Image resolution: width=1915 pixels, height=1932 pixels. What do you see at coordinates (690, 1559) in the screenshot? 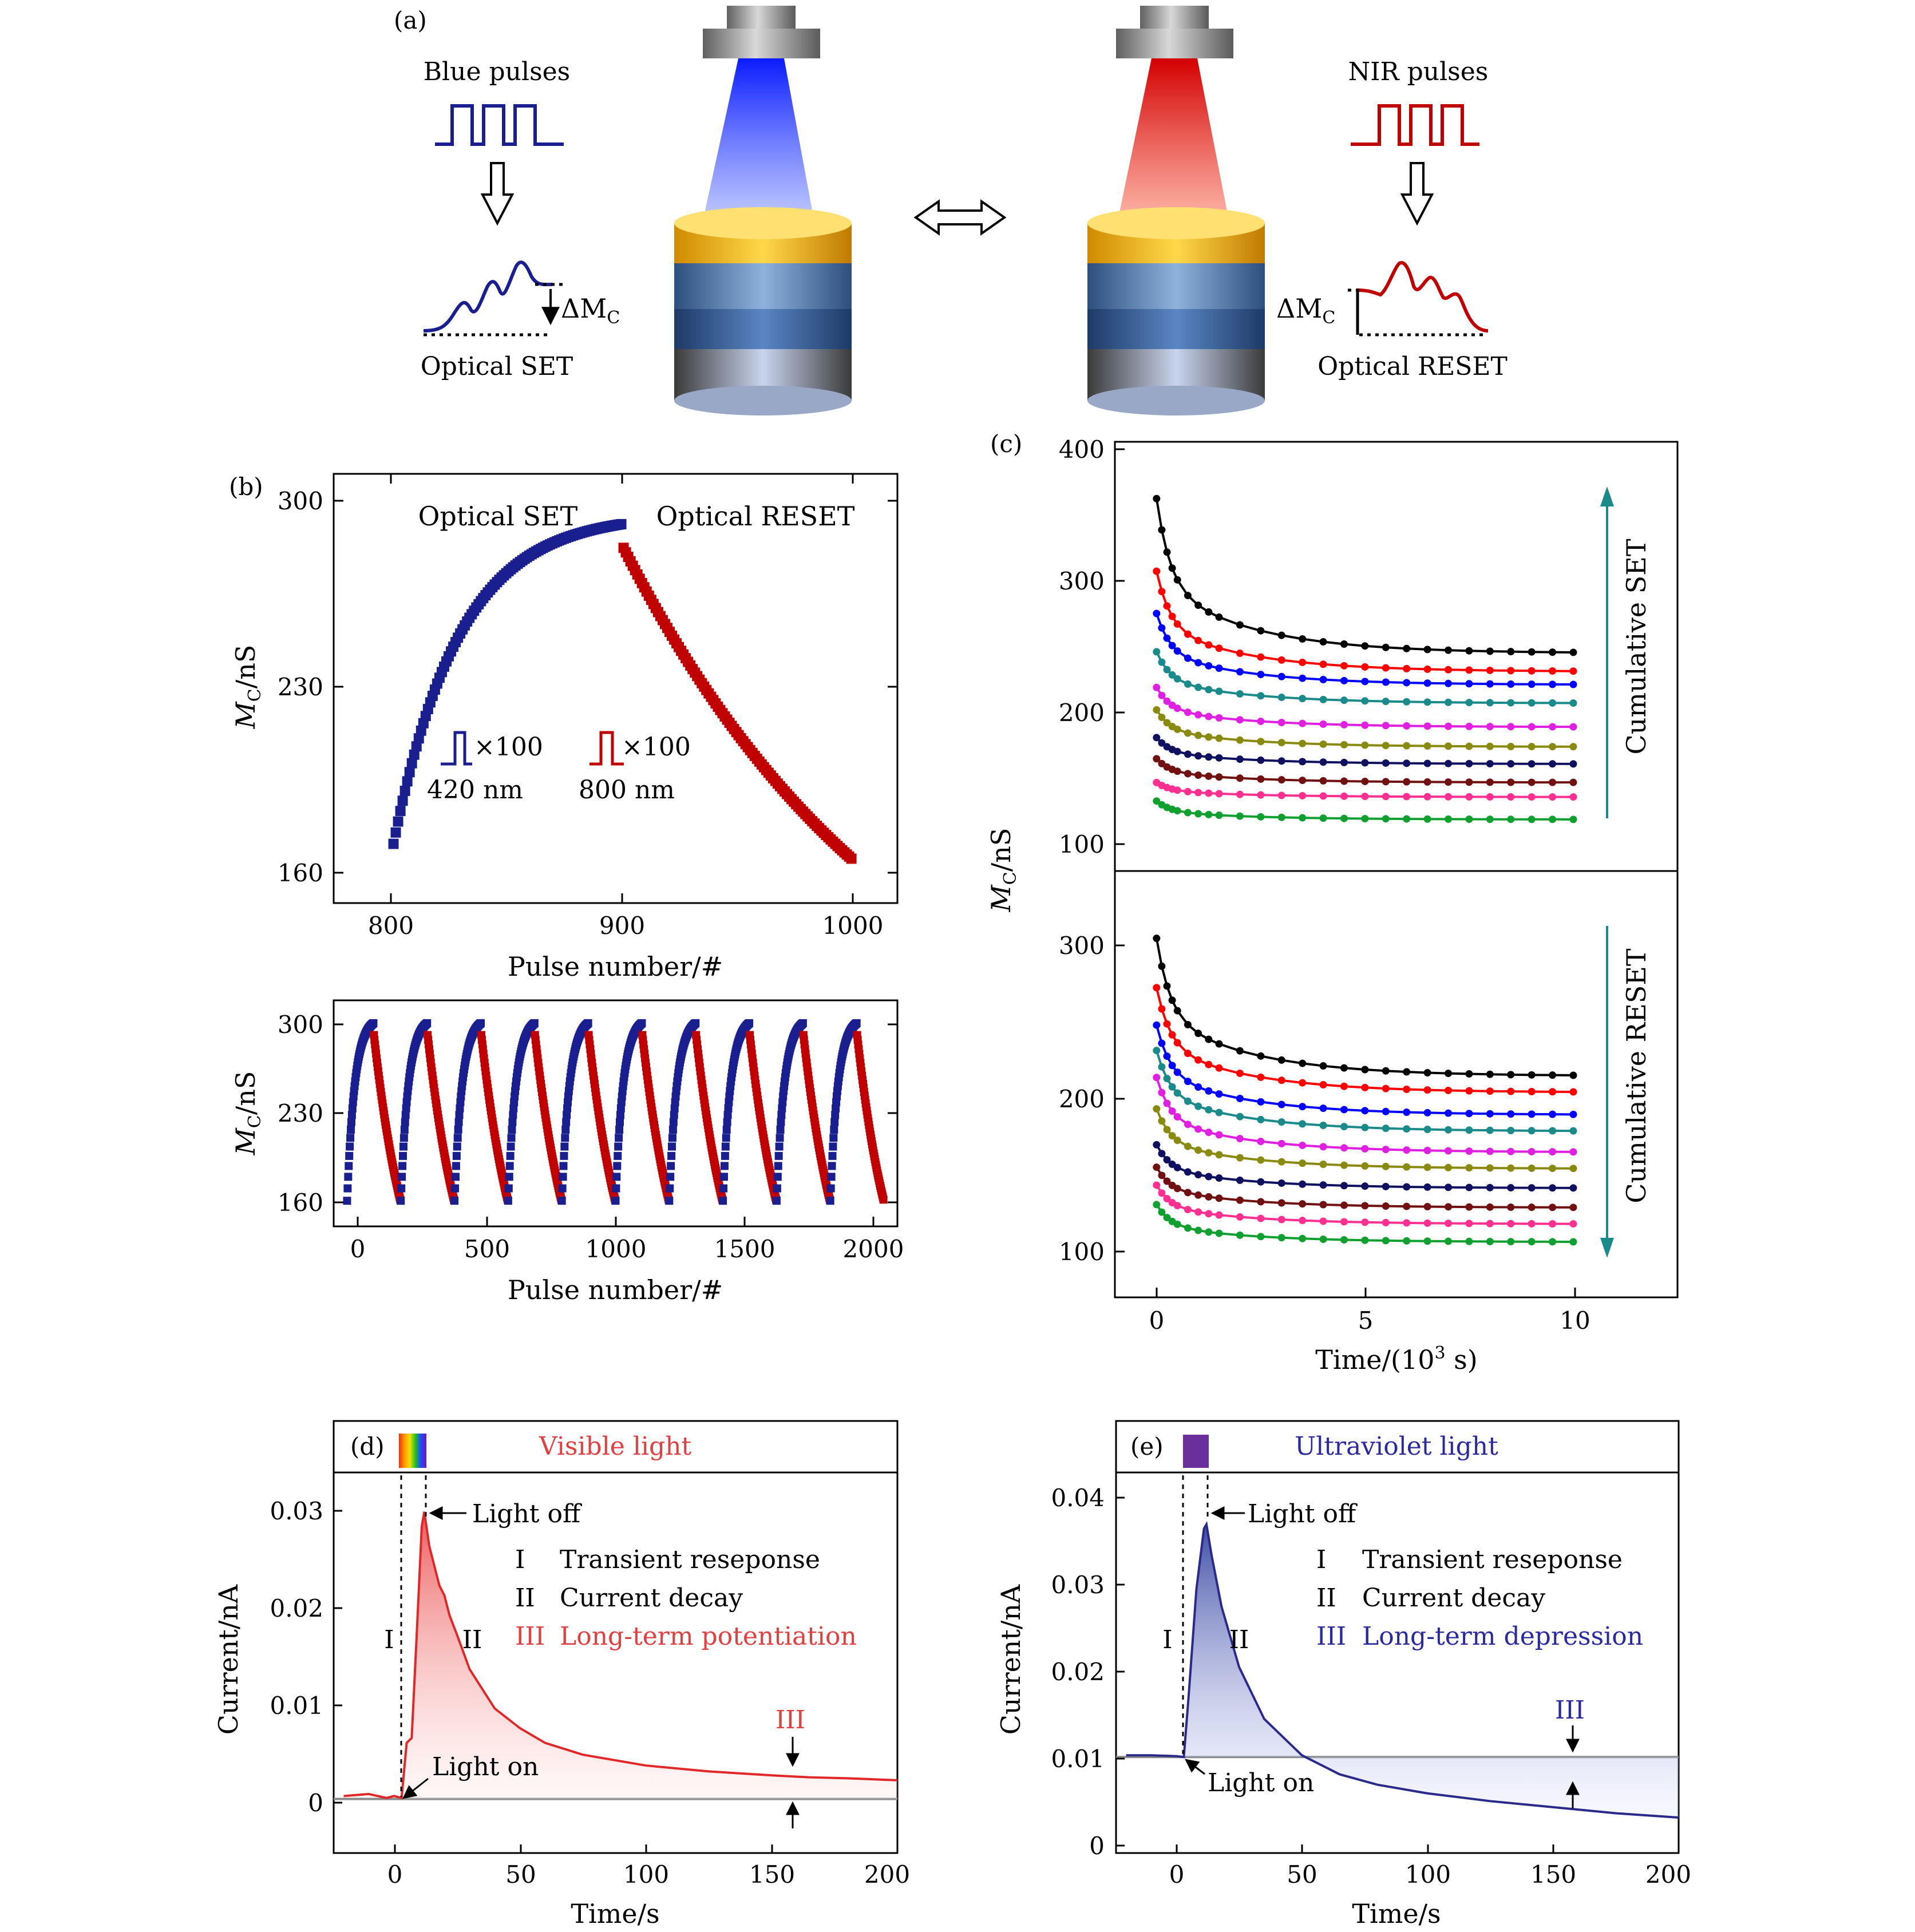
I see `d-legend-text: Transient reseponse` at bounding box center [690, 1559].